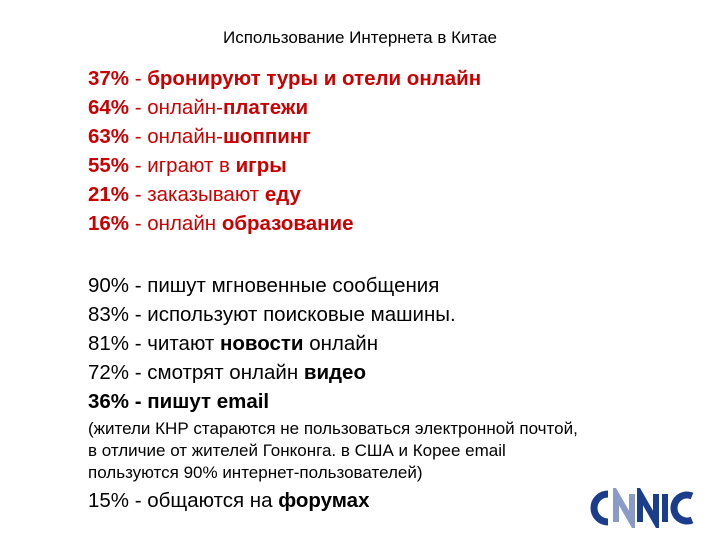  Describe the element at coordinates (333, 136) in the screenshot. I see `stat-line: 63% - онлайн-шоппинг` at that location.